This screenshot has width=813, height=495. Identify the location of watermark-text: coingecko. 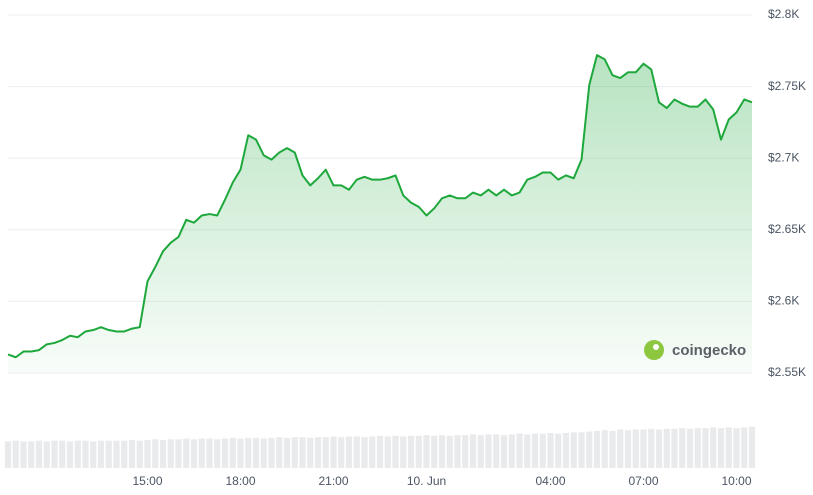
(709, 350).